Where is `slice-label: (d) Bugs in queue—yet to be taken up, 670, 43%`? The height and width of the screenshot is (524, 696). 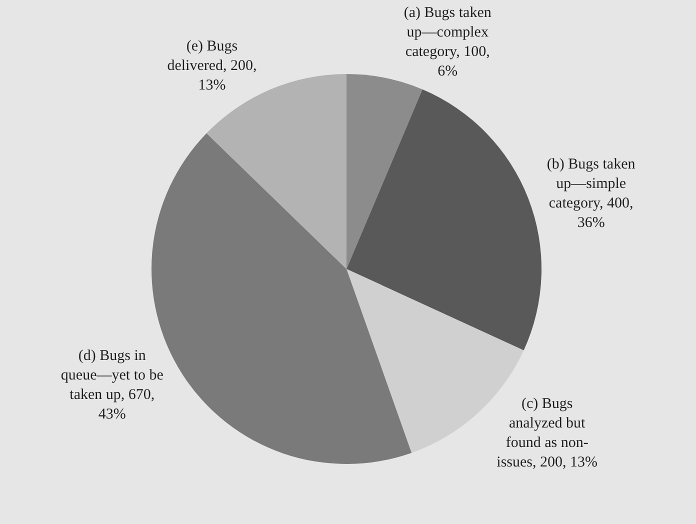 slice-label: (d) Bugs in queue—yet to be taken up, 670, 43% is located at coordinates (112, 385).